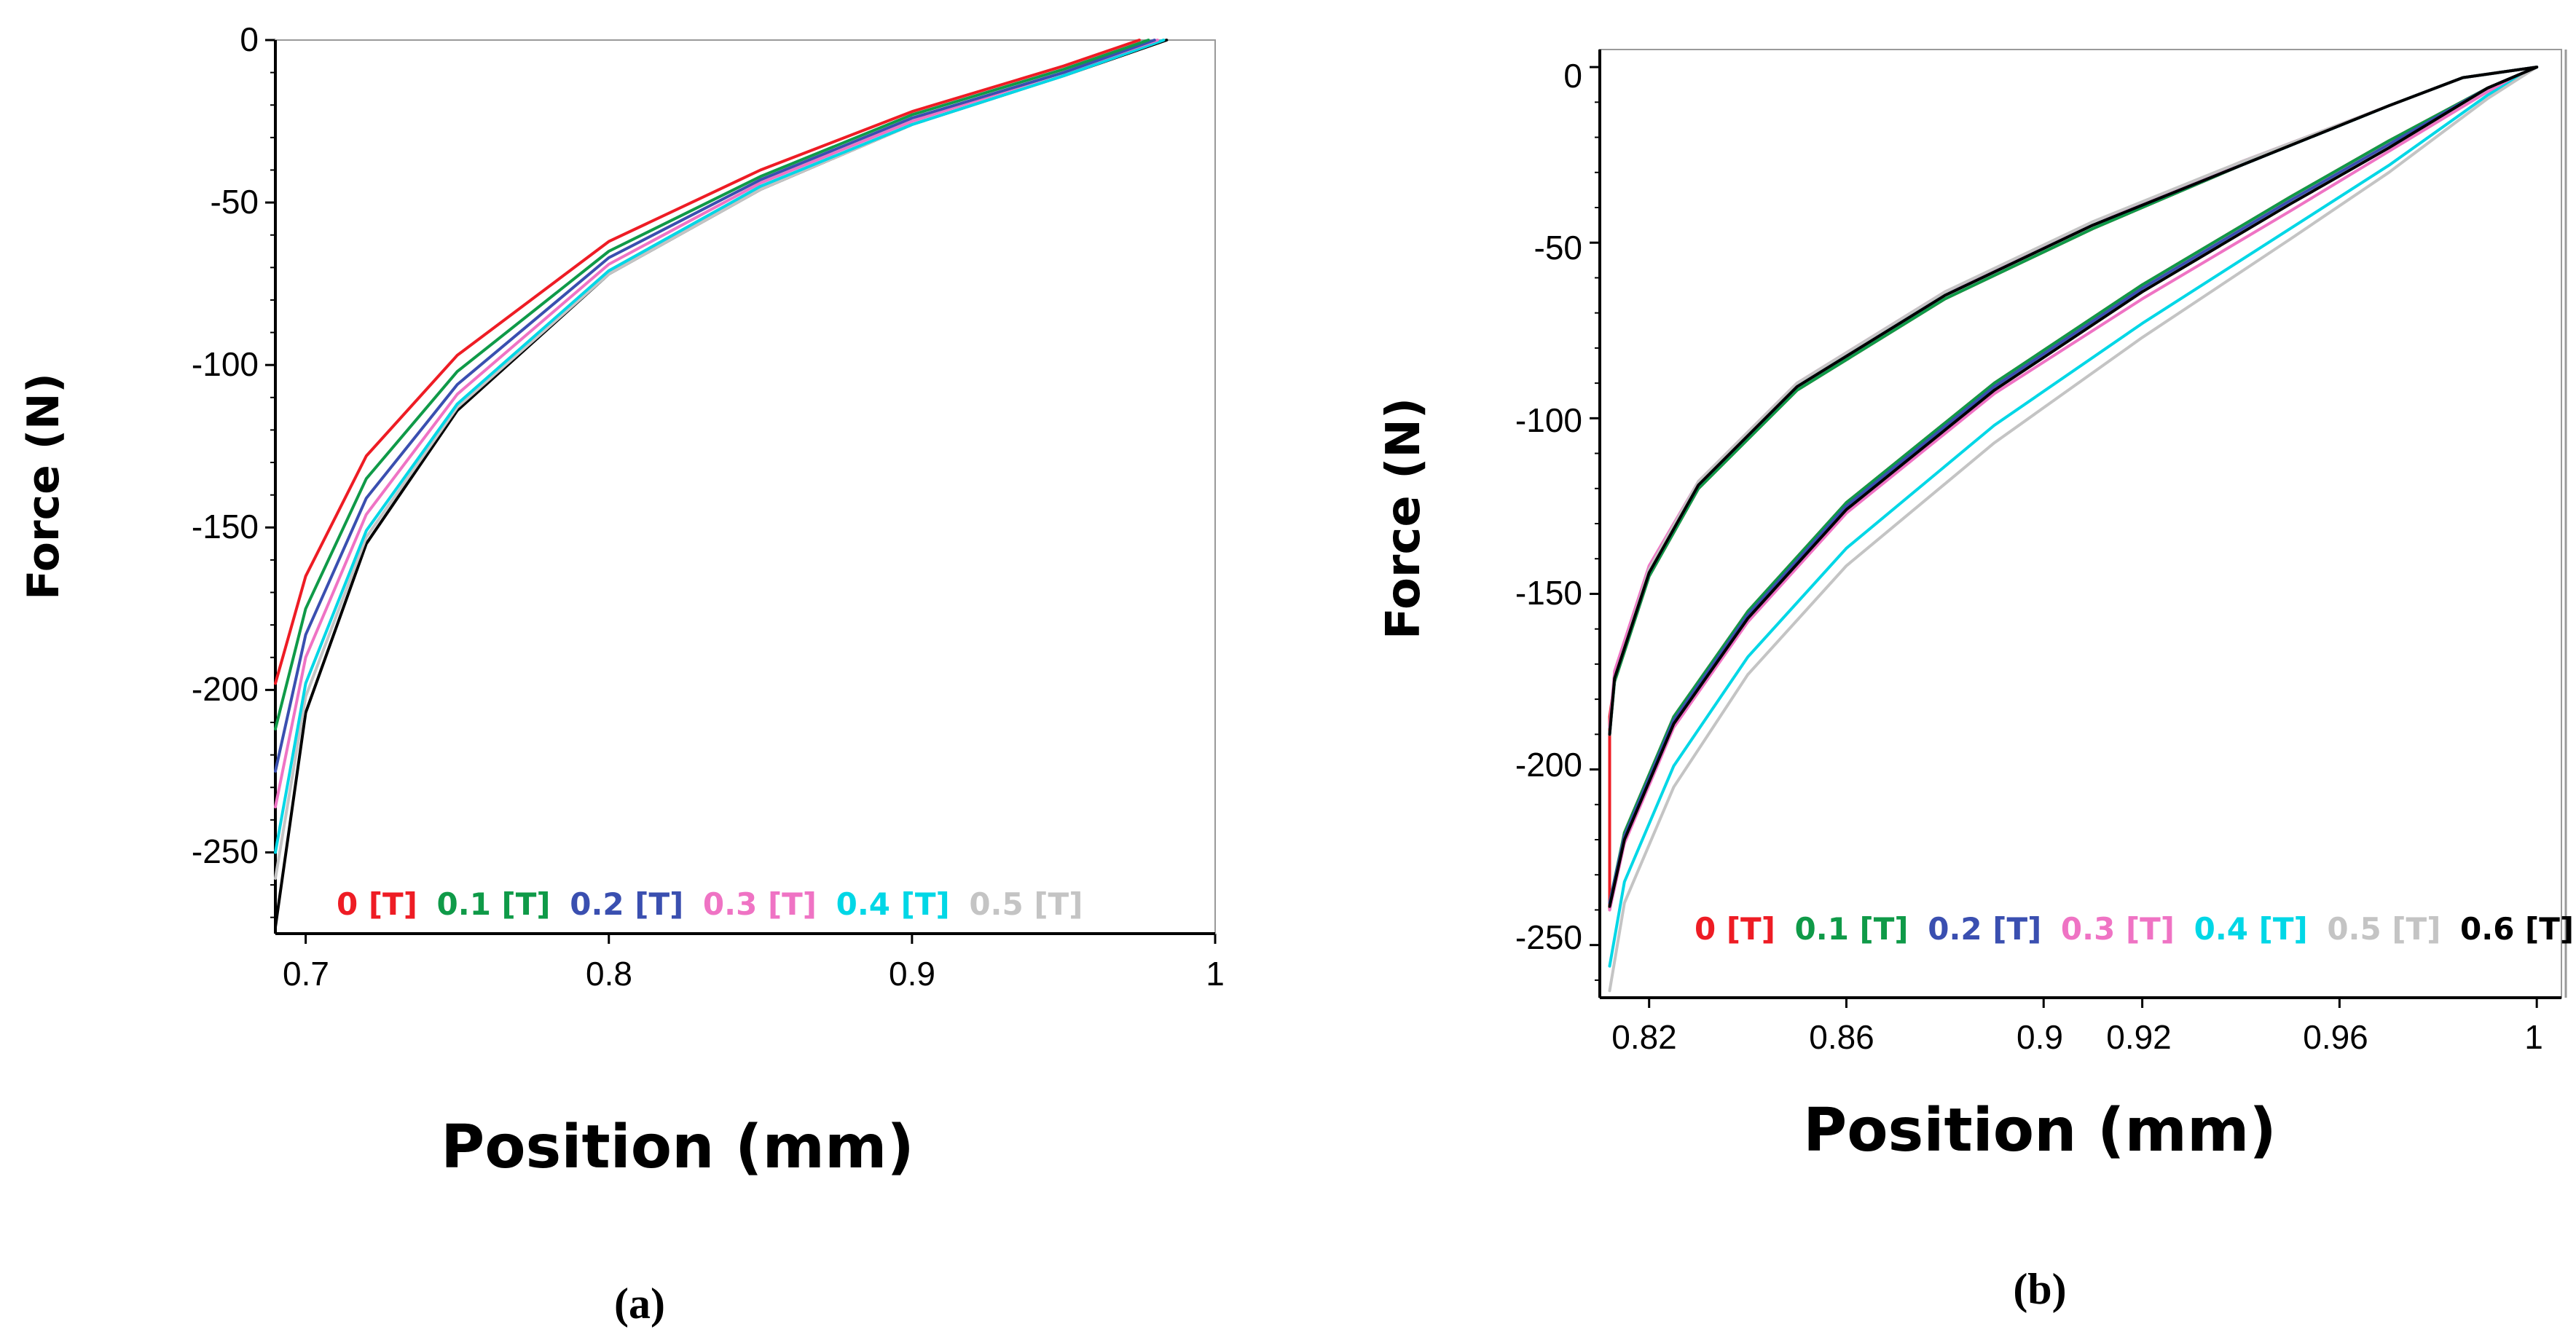 This screenshot has width=2576, height=1340. Describe the element at coordinates (2077, 1037) in the screenshot. I see `panel-b-x-tick-labels: 0.82 0.86 0.9 0.92 0.96 1` at that location.